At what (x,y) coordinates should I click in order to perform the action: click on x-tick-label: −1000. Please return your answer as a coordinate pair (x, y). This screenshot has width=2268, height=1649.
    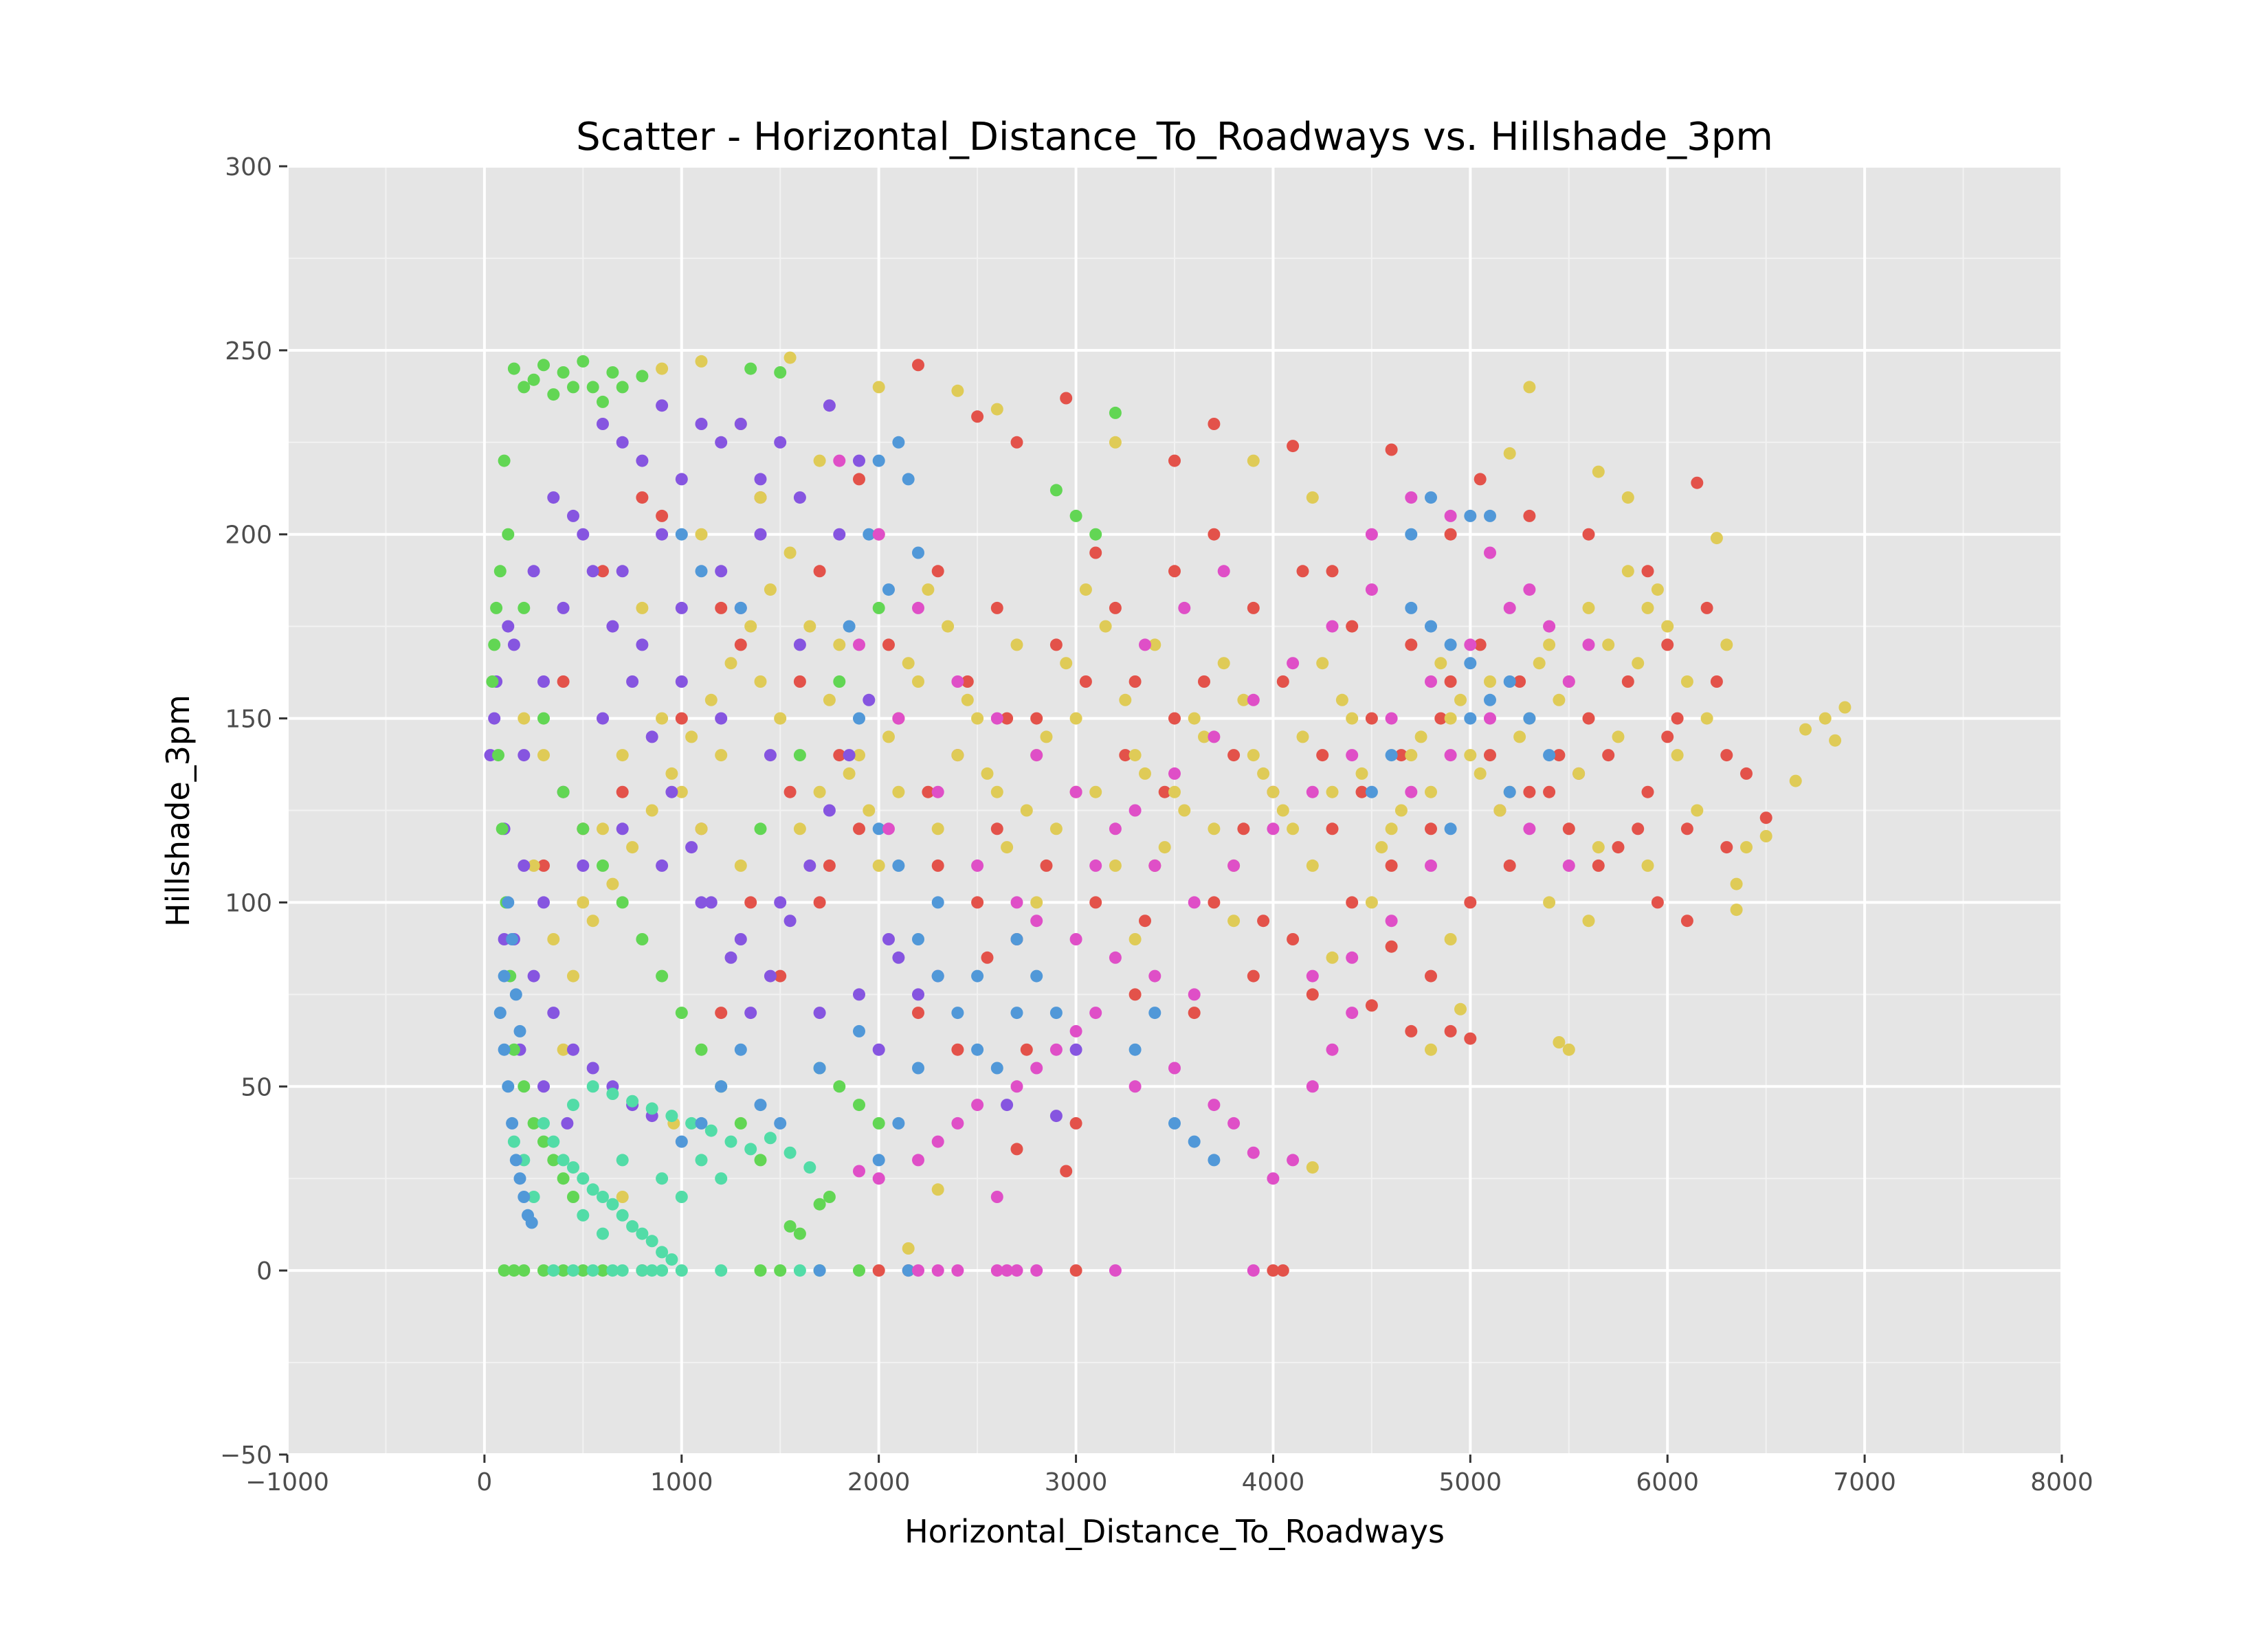
    Looking at the image, I should click on (287, 1482).